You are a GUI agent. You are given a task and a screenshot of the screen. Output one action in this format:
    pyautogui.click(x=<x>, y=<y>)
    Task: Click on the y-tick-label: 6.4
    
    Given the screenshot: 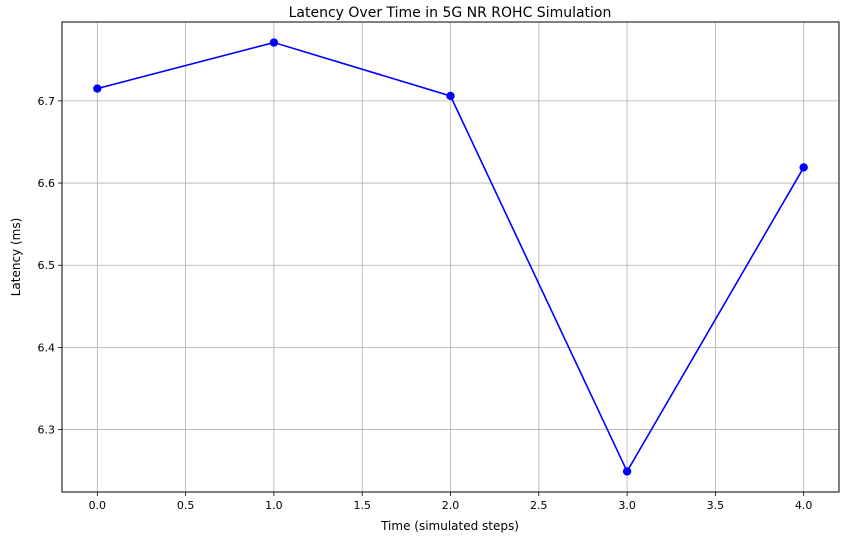 What is the action you would take?
    pyautogui.click(x=47, y=347)
    